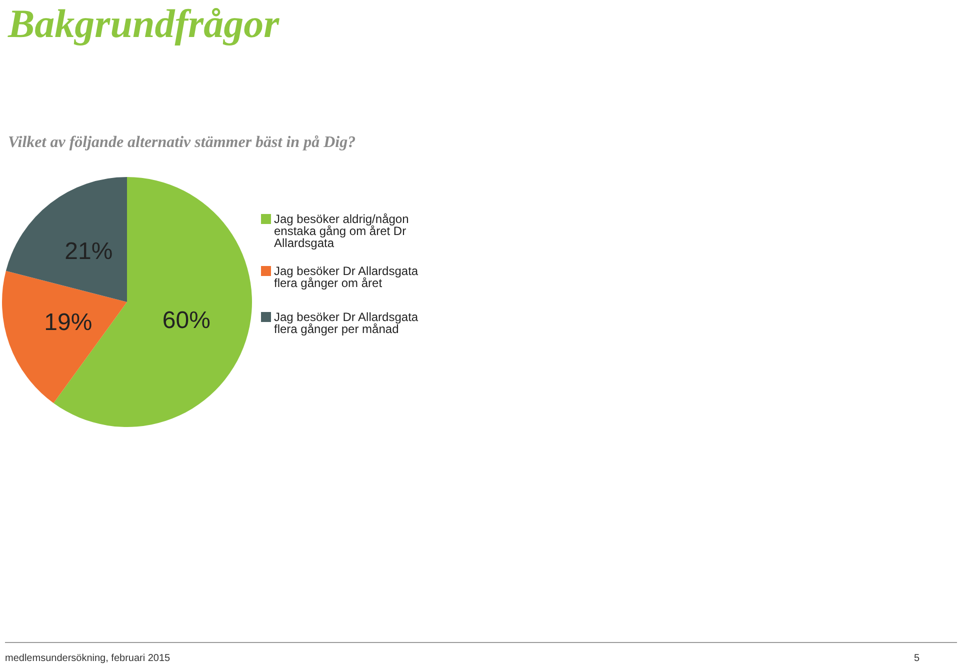 This screenshot has width=960, height=665. What do you see at coordinates (917, 658) in the screenshot?
I see `text: 5` at bounding box center [917, 658].